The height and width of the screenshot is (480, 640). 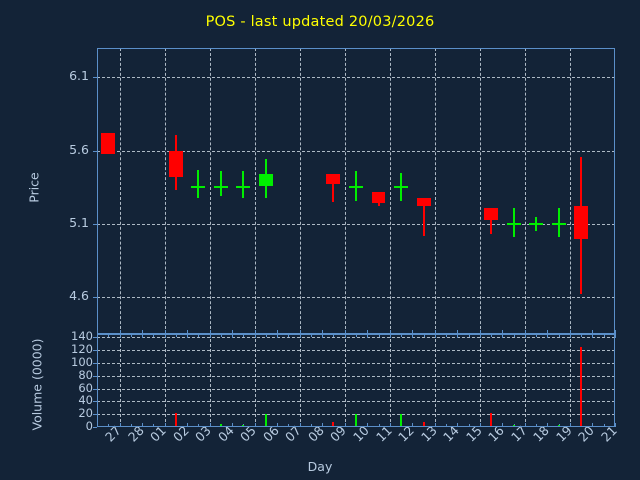 What do you see at coordinates (82, 336) in the screenshot?
I see `volume-tick-label: 140` at bounding box center [82, 336].